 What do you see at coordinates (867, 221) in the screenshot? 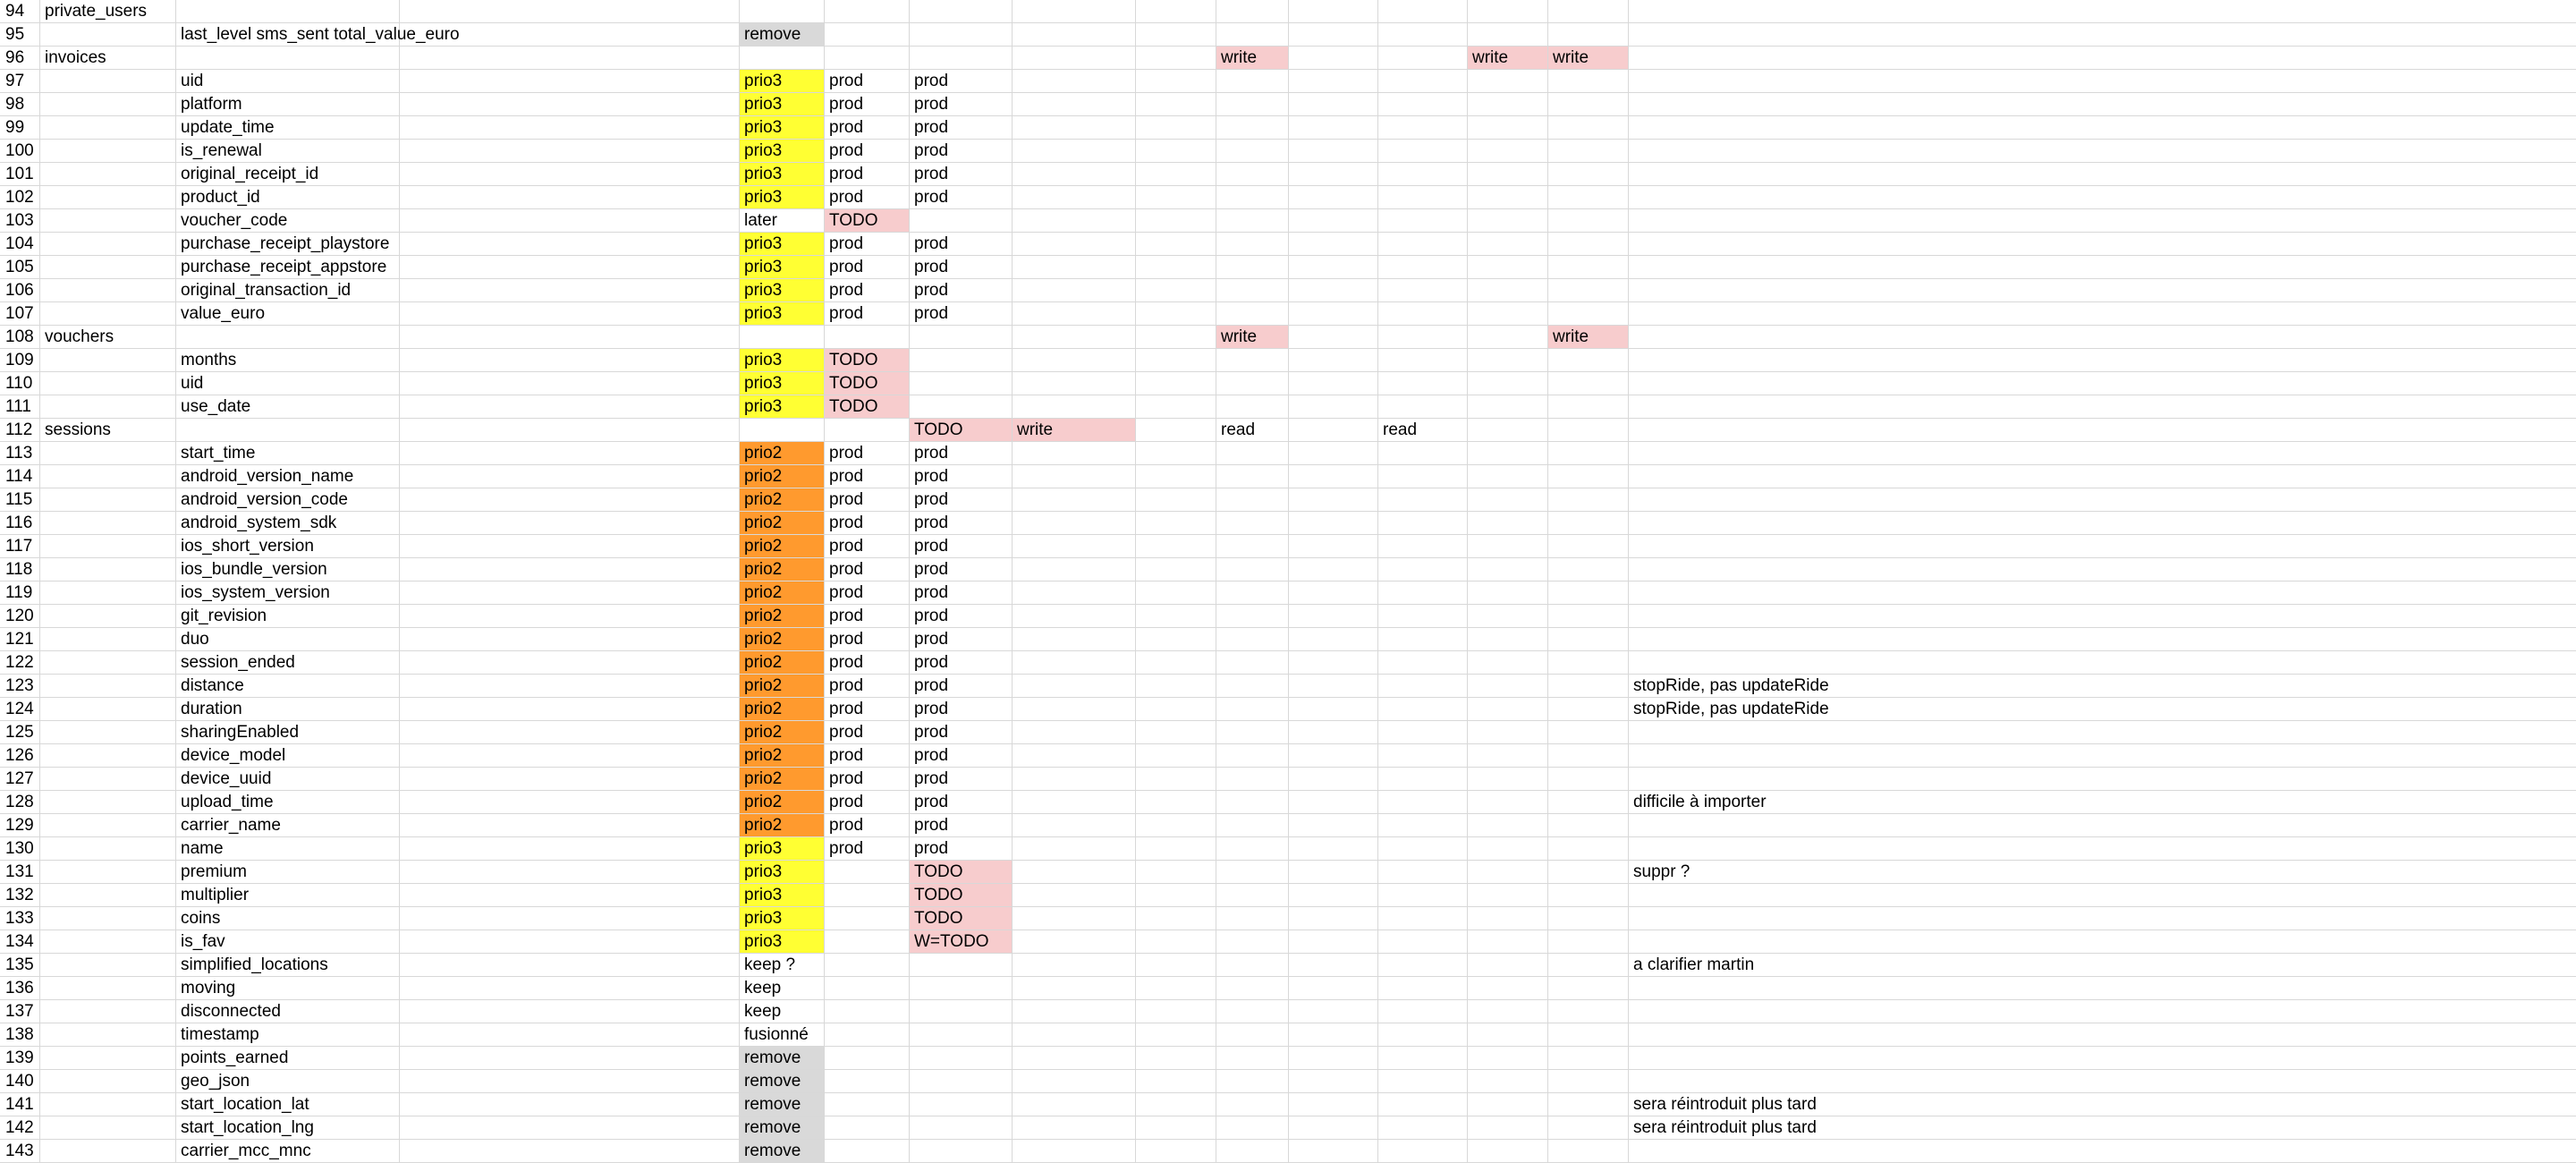
I see `sheet-cell: TODO` at bounding box center [867, 221].